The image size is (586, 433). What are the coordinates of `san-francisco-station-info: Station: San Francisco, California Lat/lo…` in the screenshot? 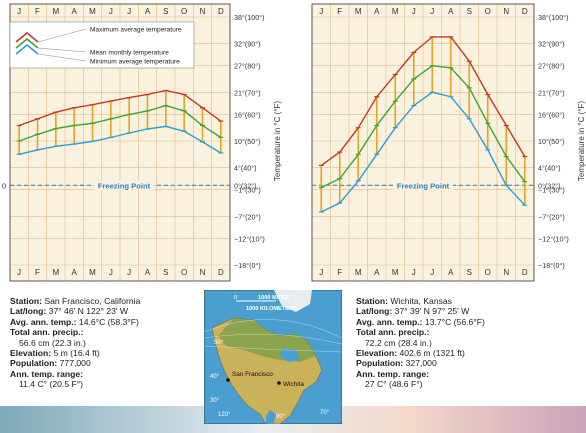 It's located at (75, 343).